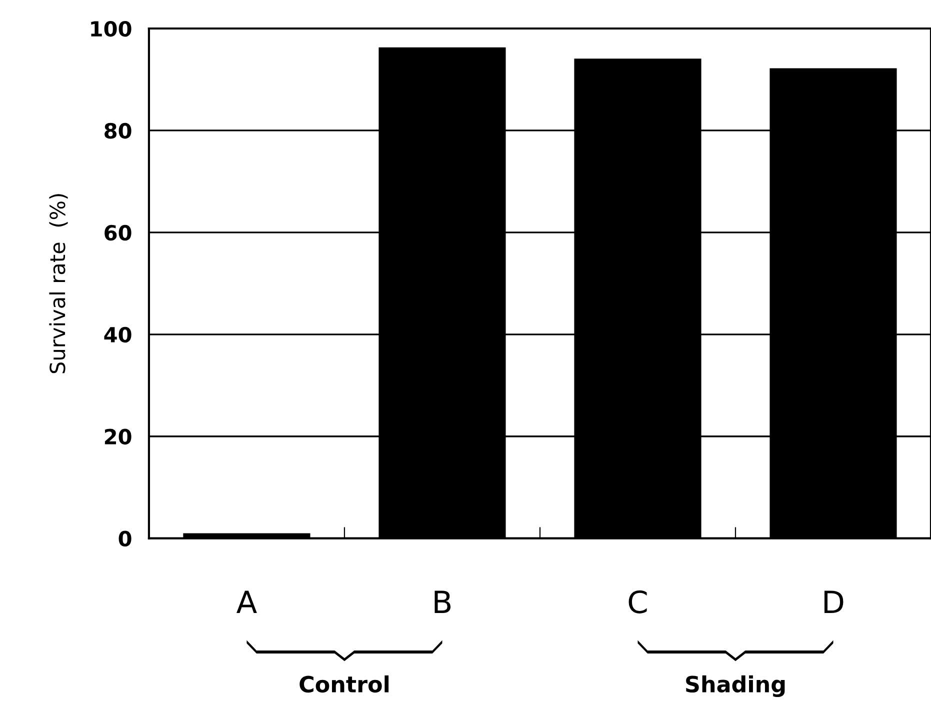  What do you see at coordinates (58, 284) in the screenshot?
I see `y-axis-title: Survival rate (%)` at bounding box center [58, 284].